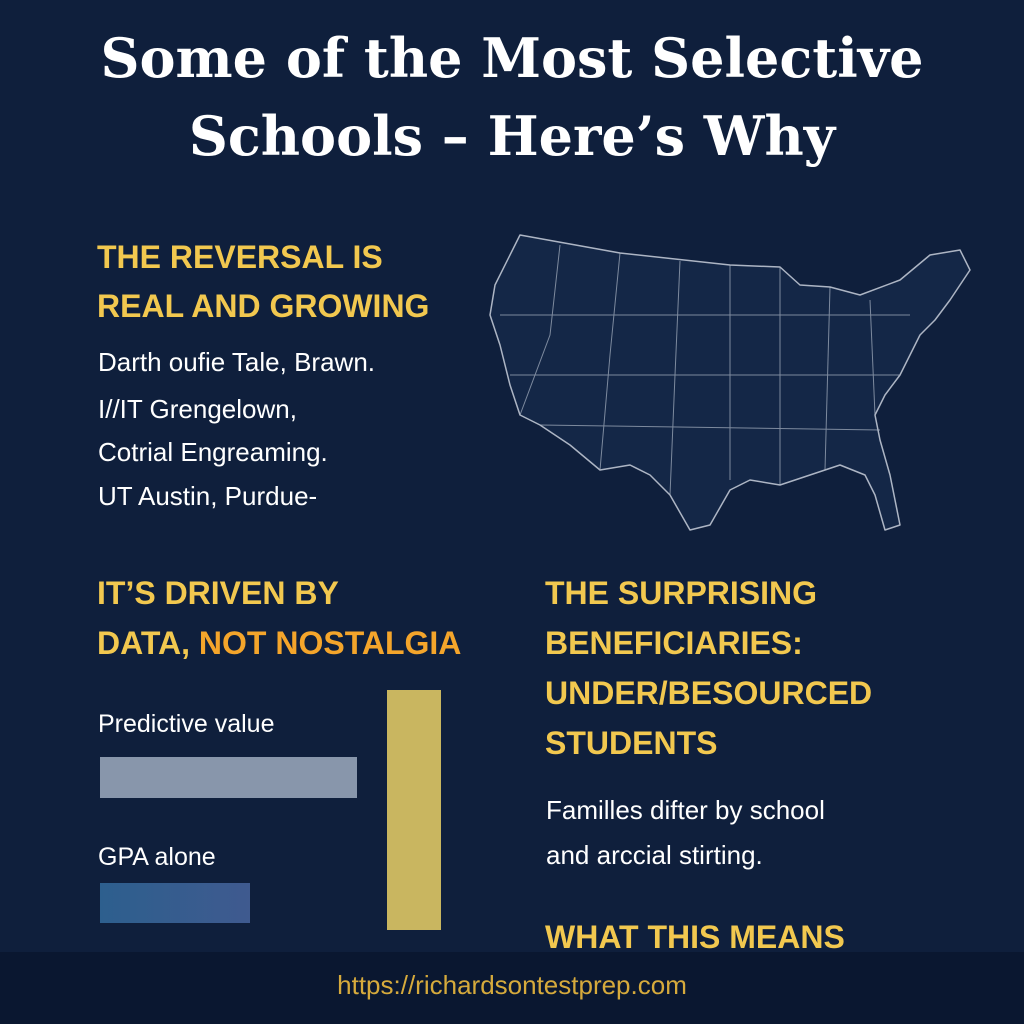  I want to click on footer: https://richardsontestprep.com, so click(512, 988).